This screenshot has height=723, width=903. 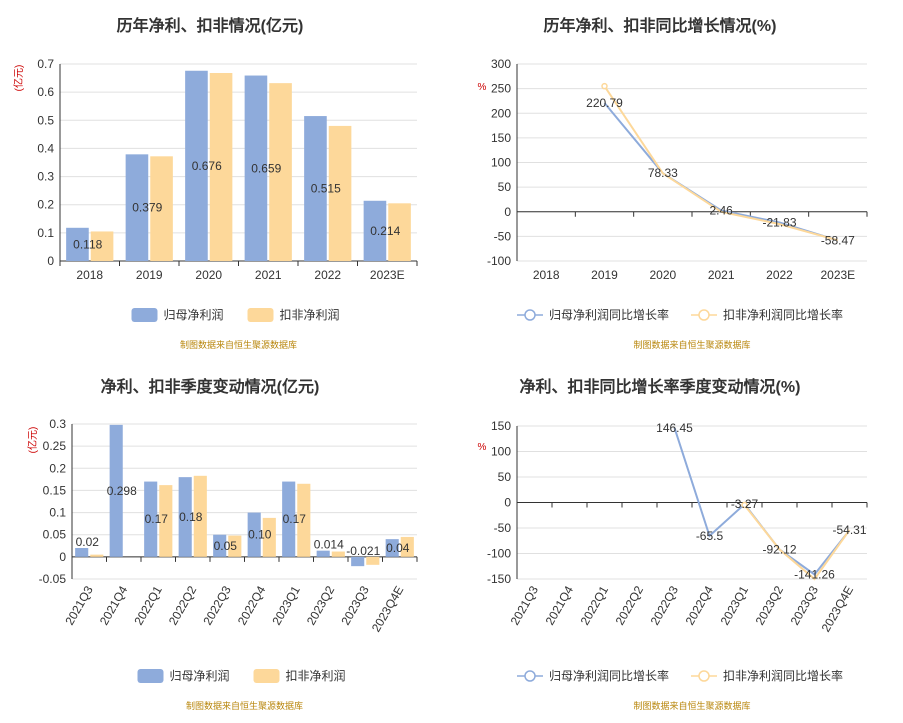 What do you see at coordinates (745, 504) in the screenshot?
I see `data-label: -3.27` at bounding box center [745, 504].